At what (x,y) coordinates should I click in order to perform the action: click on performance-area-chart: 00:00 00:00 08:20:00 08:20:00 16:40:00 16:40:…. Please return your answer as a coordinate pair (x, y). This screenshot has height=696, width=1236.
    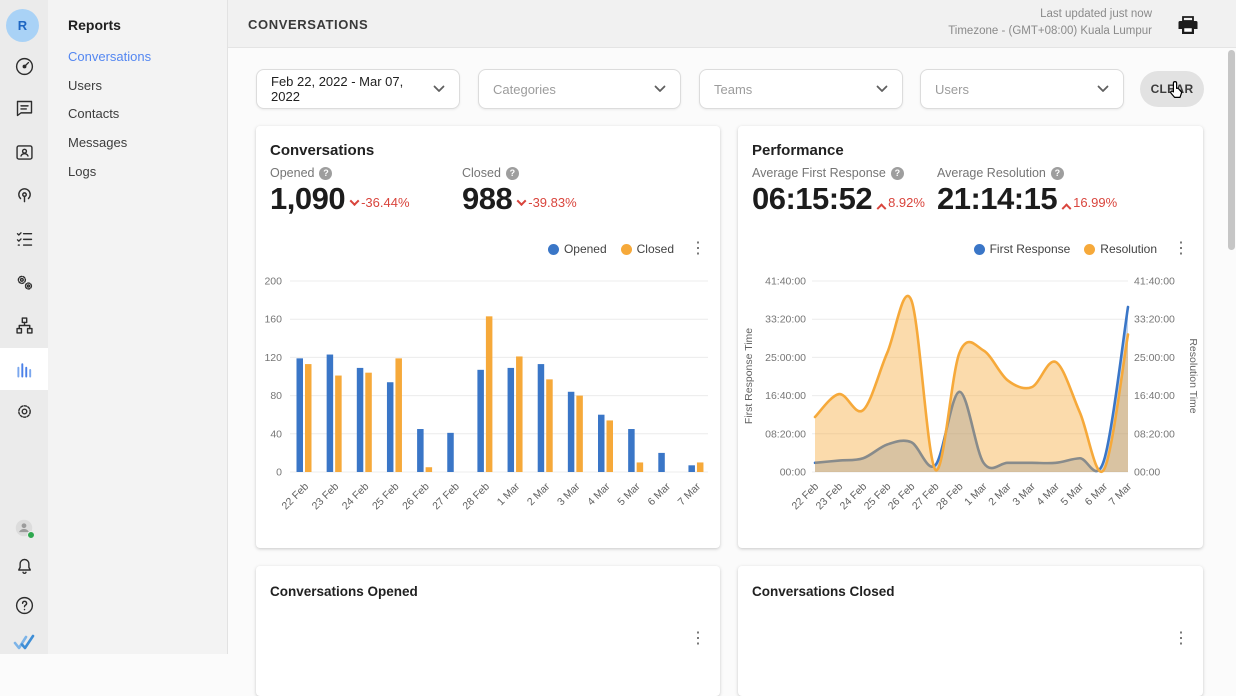
    Looking at the image, I should click on (971, 394).